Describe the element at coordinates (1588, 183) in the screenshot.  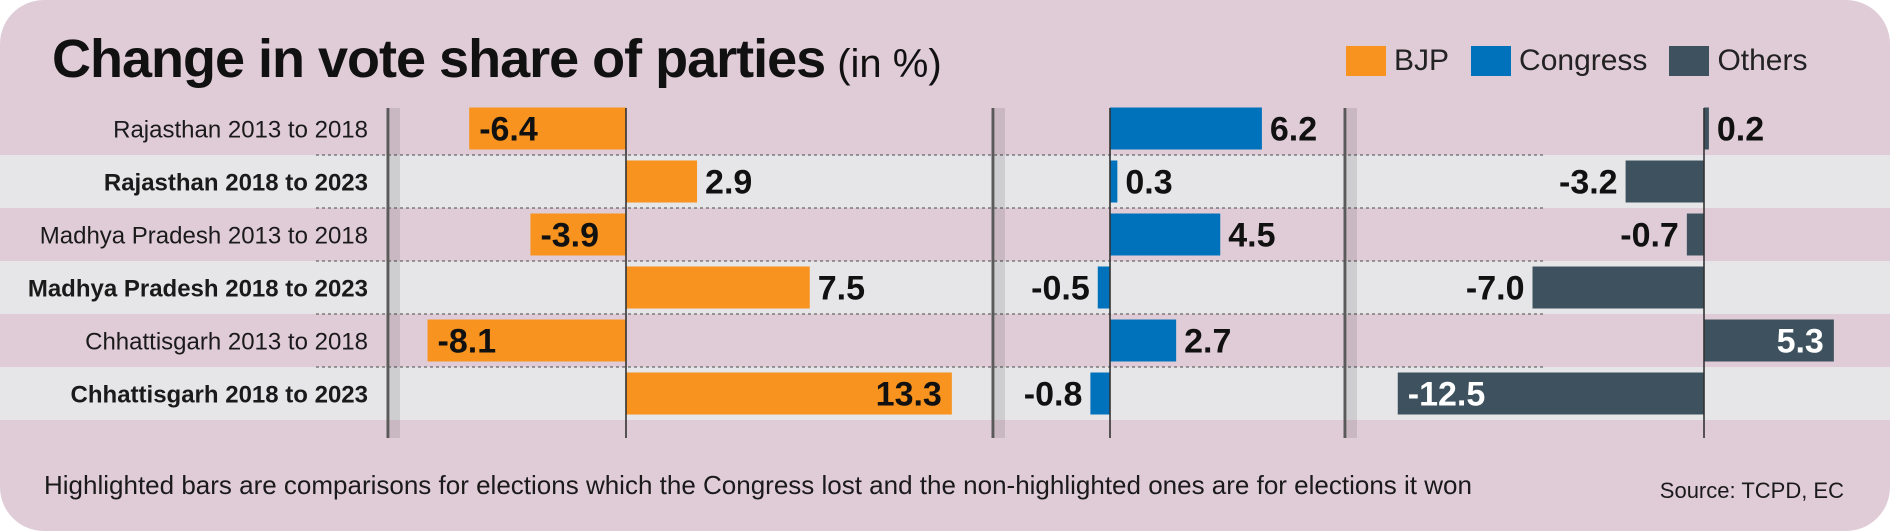
I see `value-label-others: -3.2` at that location.